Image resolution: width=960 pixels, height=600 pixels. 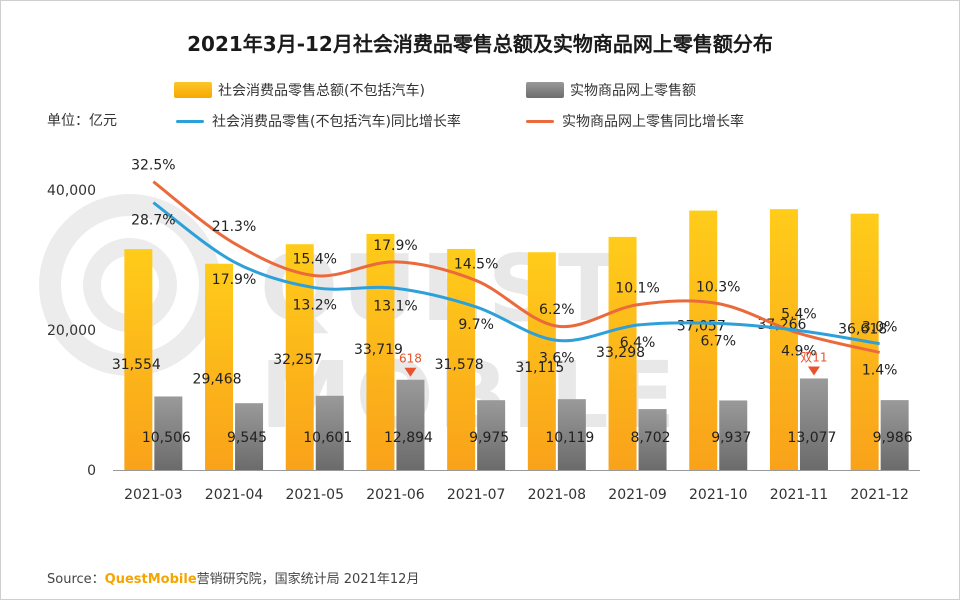 What do you see at coordinates (315, 306) in the screenshot?
I see `line-total-value-label: 13.2%` at bounding box center [315, 306].